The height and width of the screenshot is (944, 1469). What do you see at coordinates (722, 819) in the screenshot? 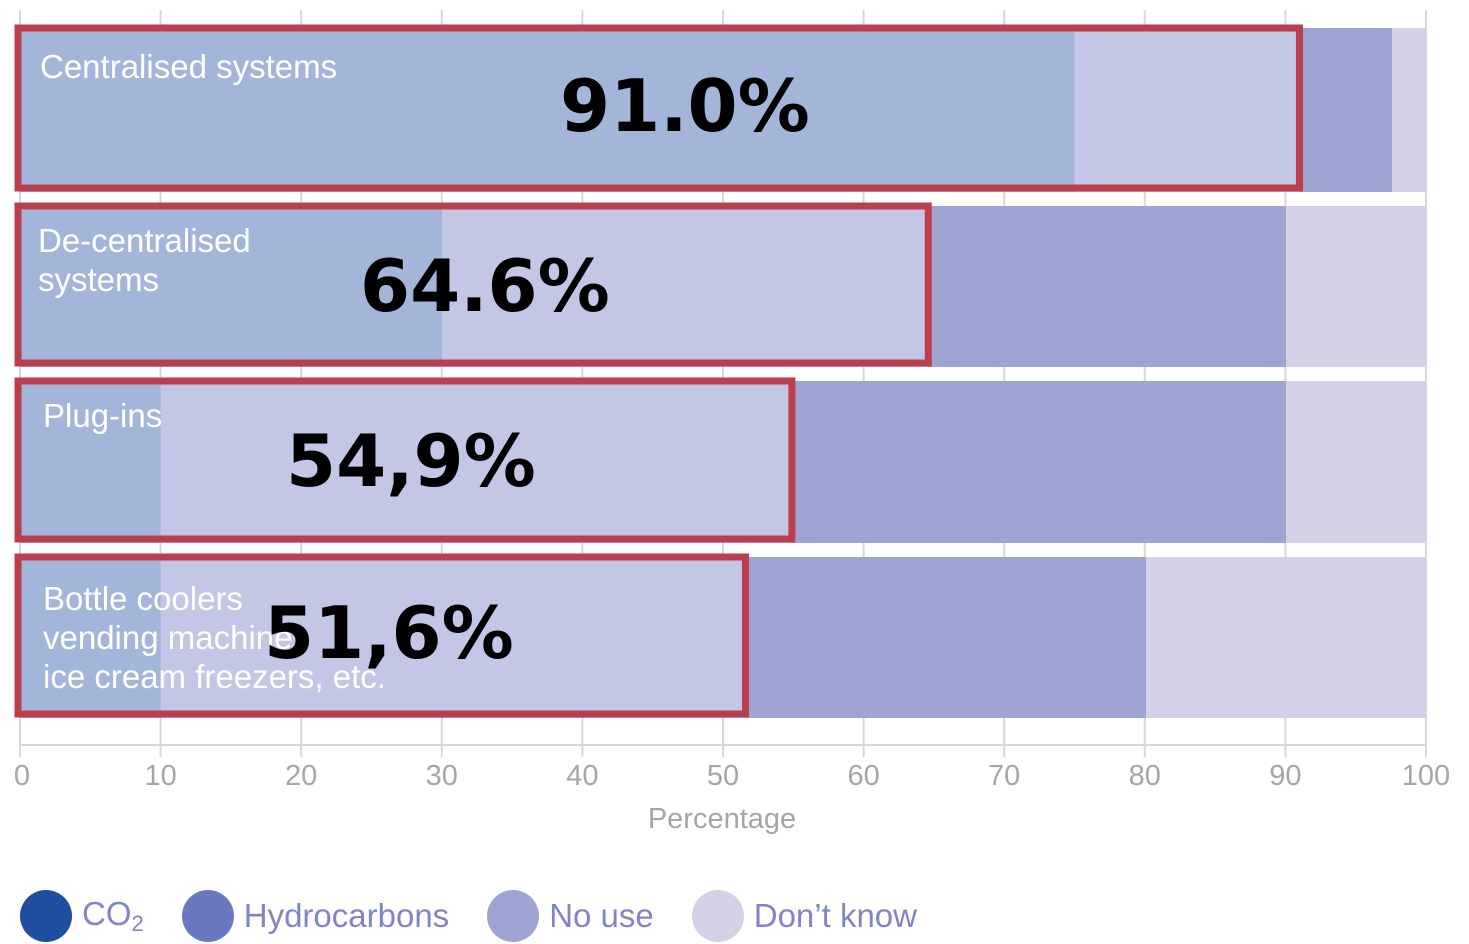
I see `x-axis-label: Percentage` at bounding box center [722, 819].